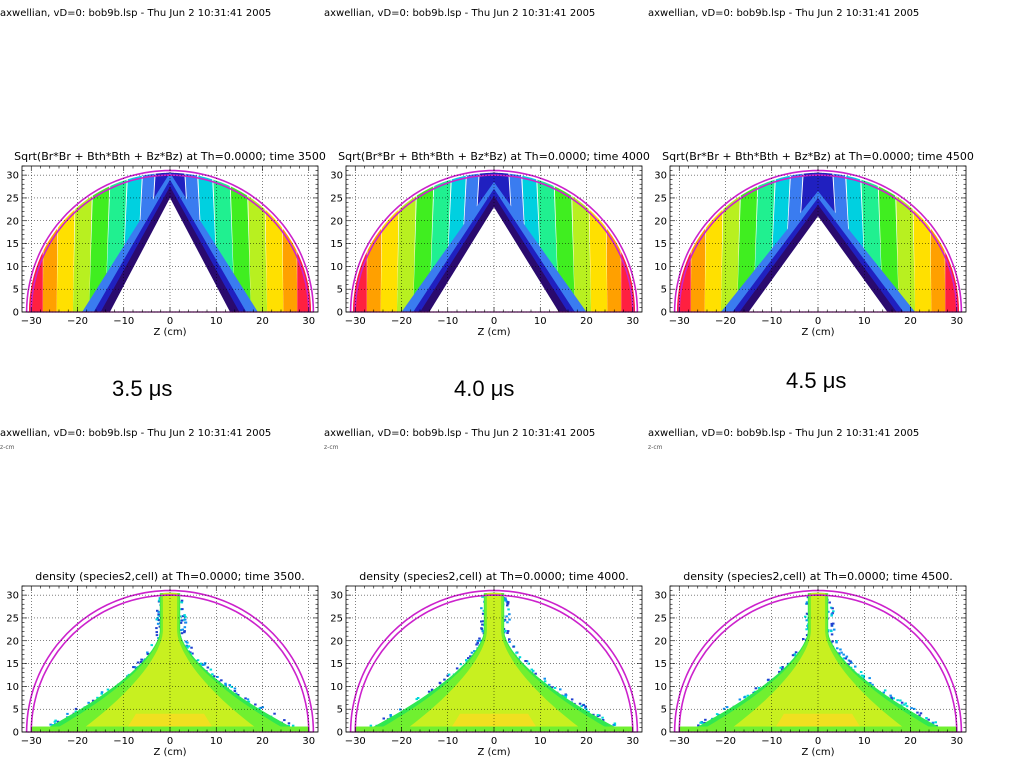 The width and height of the screenshot is (1024, 768). What do you see at coordinates (655, 447) in the screenshot?
I see `sub-label-3: z-cm` at bounding box center [655, 447].